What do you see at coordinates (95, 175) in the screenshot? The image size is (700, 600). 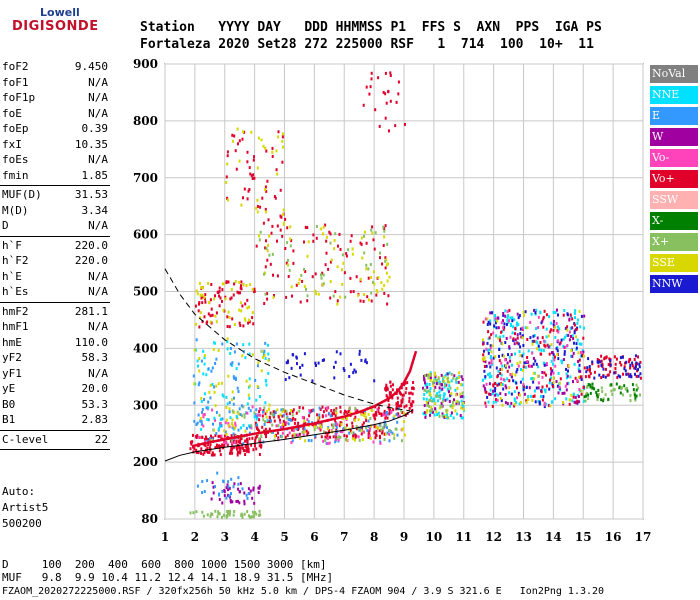 I see `param-value: 1.85` at bounding box center [95, 175].